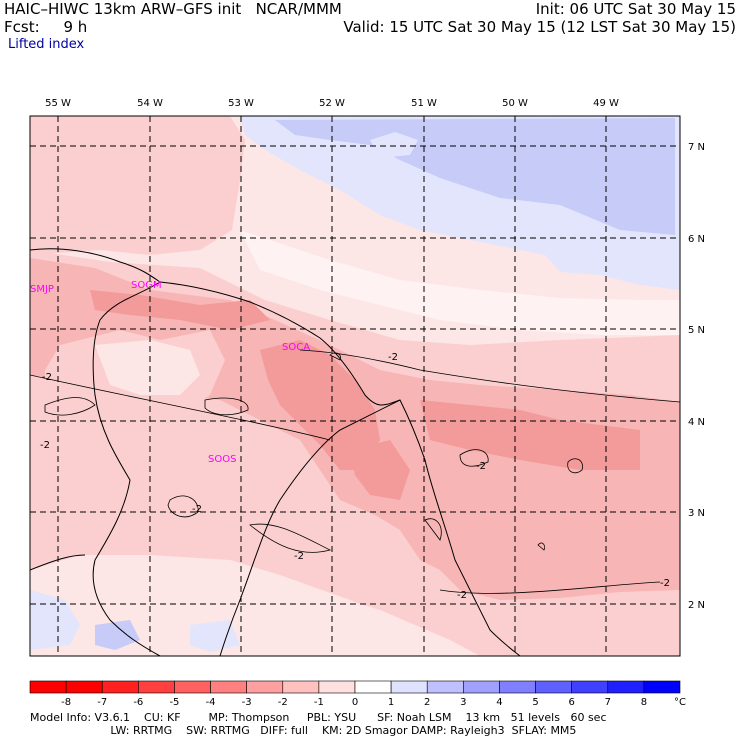 Image resolution: width=740 pixels, height=740 pixels. I want to click on field-interior-weak, so click(147, 367).